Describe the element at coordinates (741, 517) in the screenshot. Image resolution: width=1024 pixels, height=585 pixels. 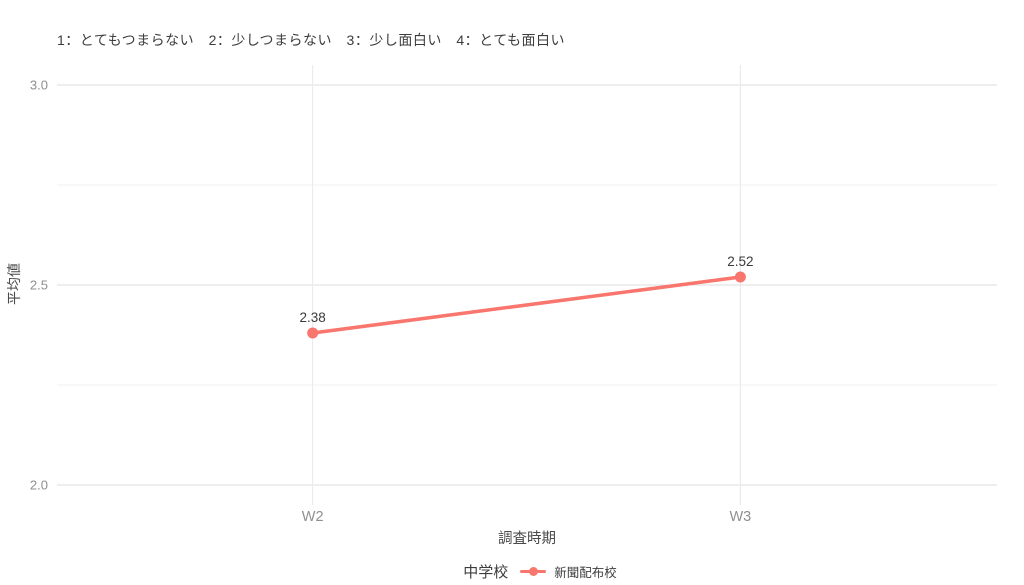
I see `x-tick-label: W3` at that location.